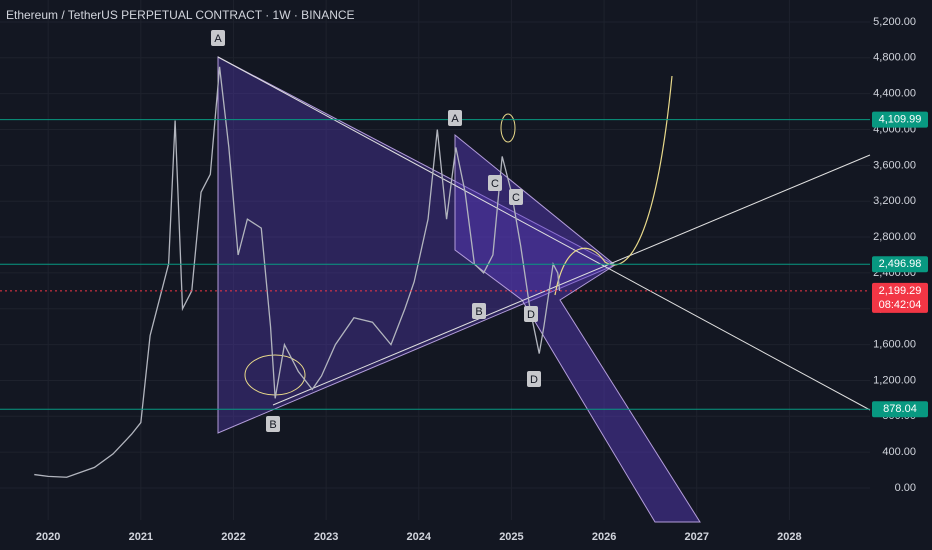 The image size is (932, 550). What do you see at coordinates (696, 537) in the screenshot?
I see `x-tick-label: 2027` at bounding box center [696, 537].